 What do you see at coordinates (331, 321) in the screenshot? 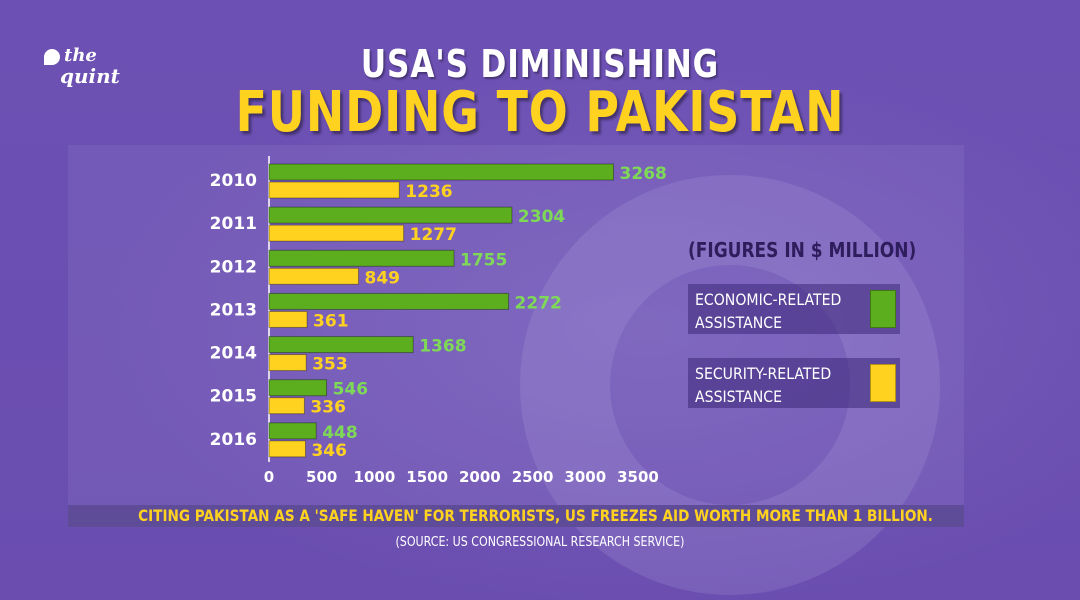
I see `data-label: 361` at bounding box center [331, 321].